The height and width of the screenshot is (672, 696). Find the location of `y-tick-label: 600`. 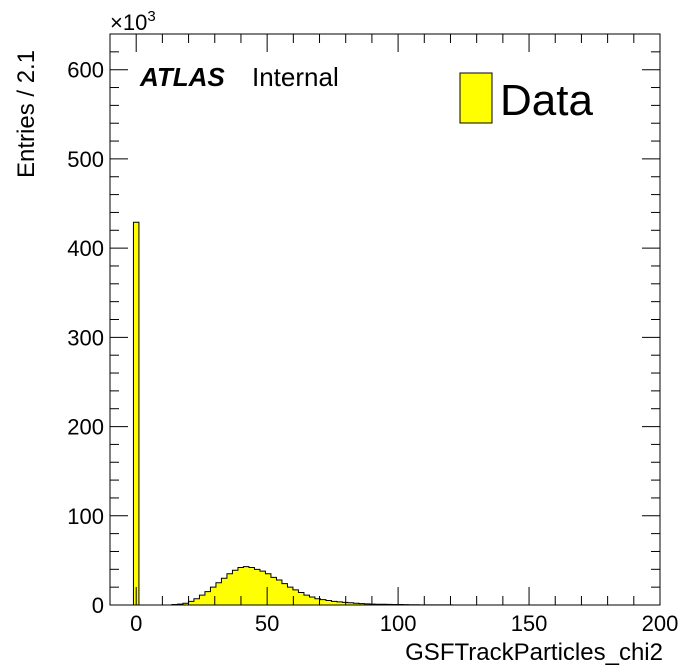

y-tick-label: 600 is located at coordinates (85, 70).